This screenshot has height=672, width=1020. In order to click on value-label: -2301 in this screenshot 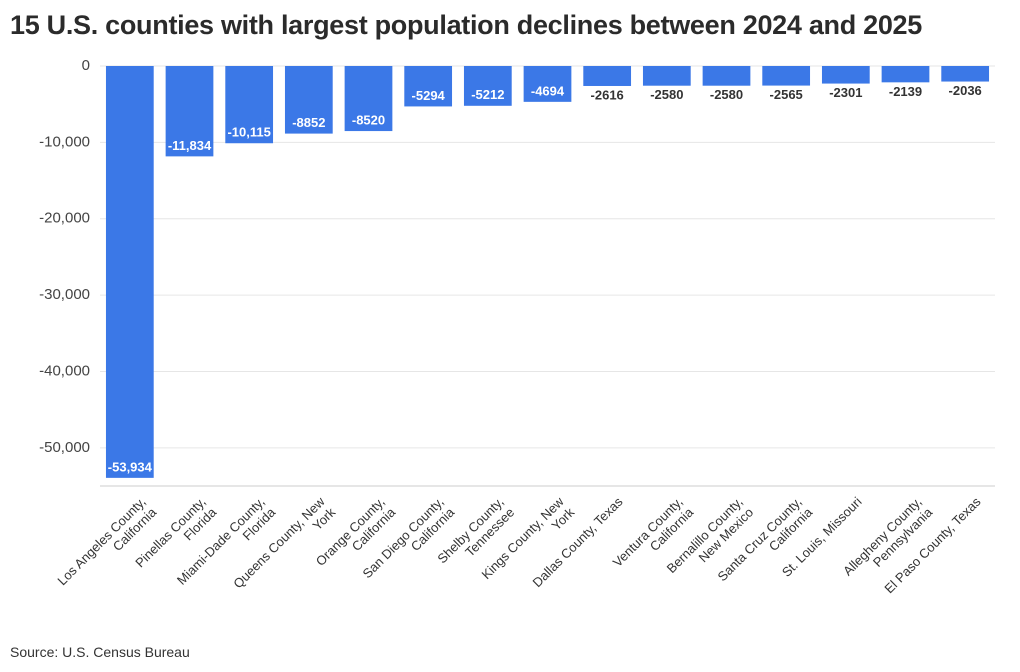, I will do `click(845, 92)`.